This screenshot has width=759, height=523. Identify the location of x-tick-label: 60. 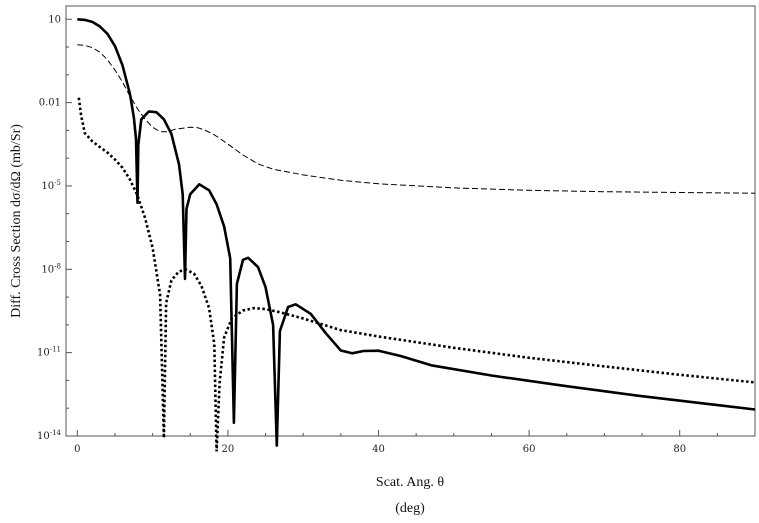
(529, 449).